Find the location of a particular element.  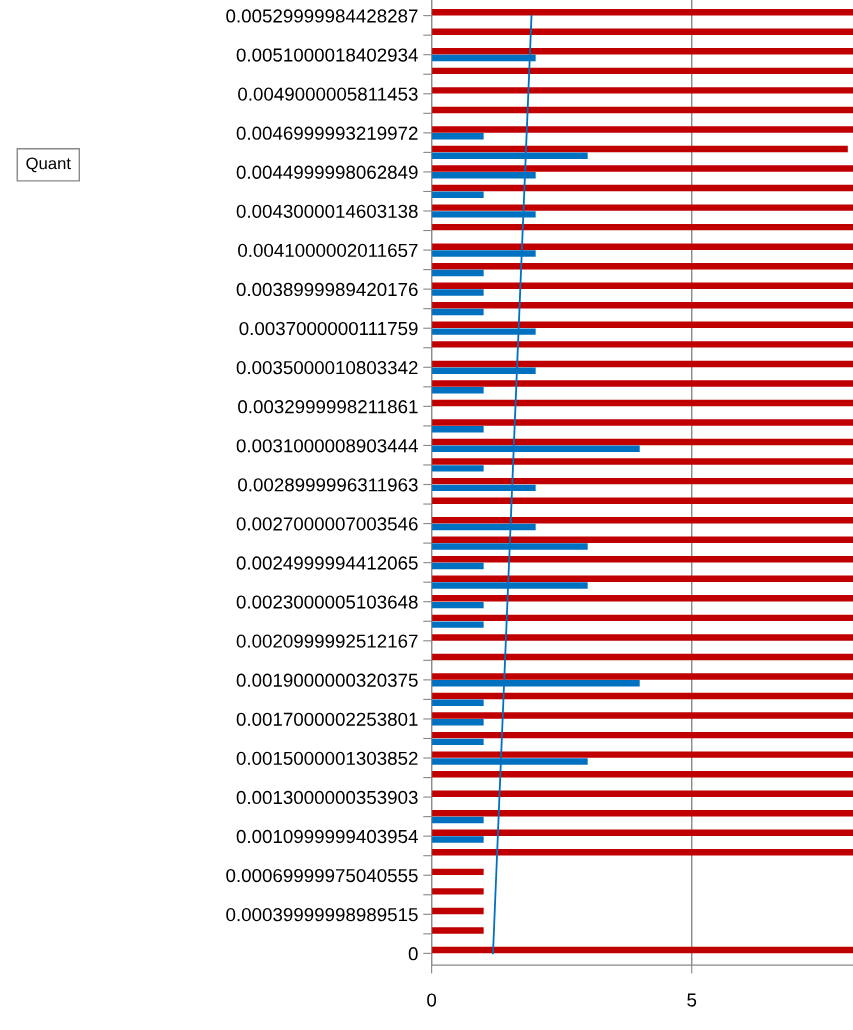

y-tick-label: 0.0031000008903444 is located at coordinates (327, 446).